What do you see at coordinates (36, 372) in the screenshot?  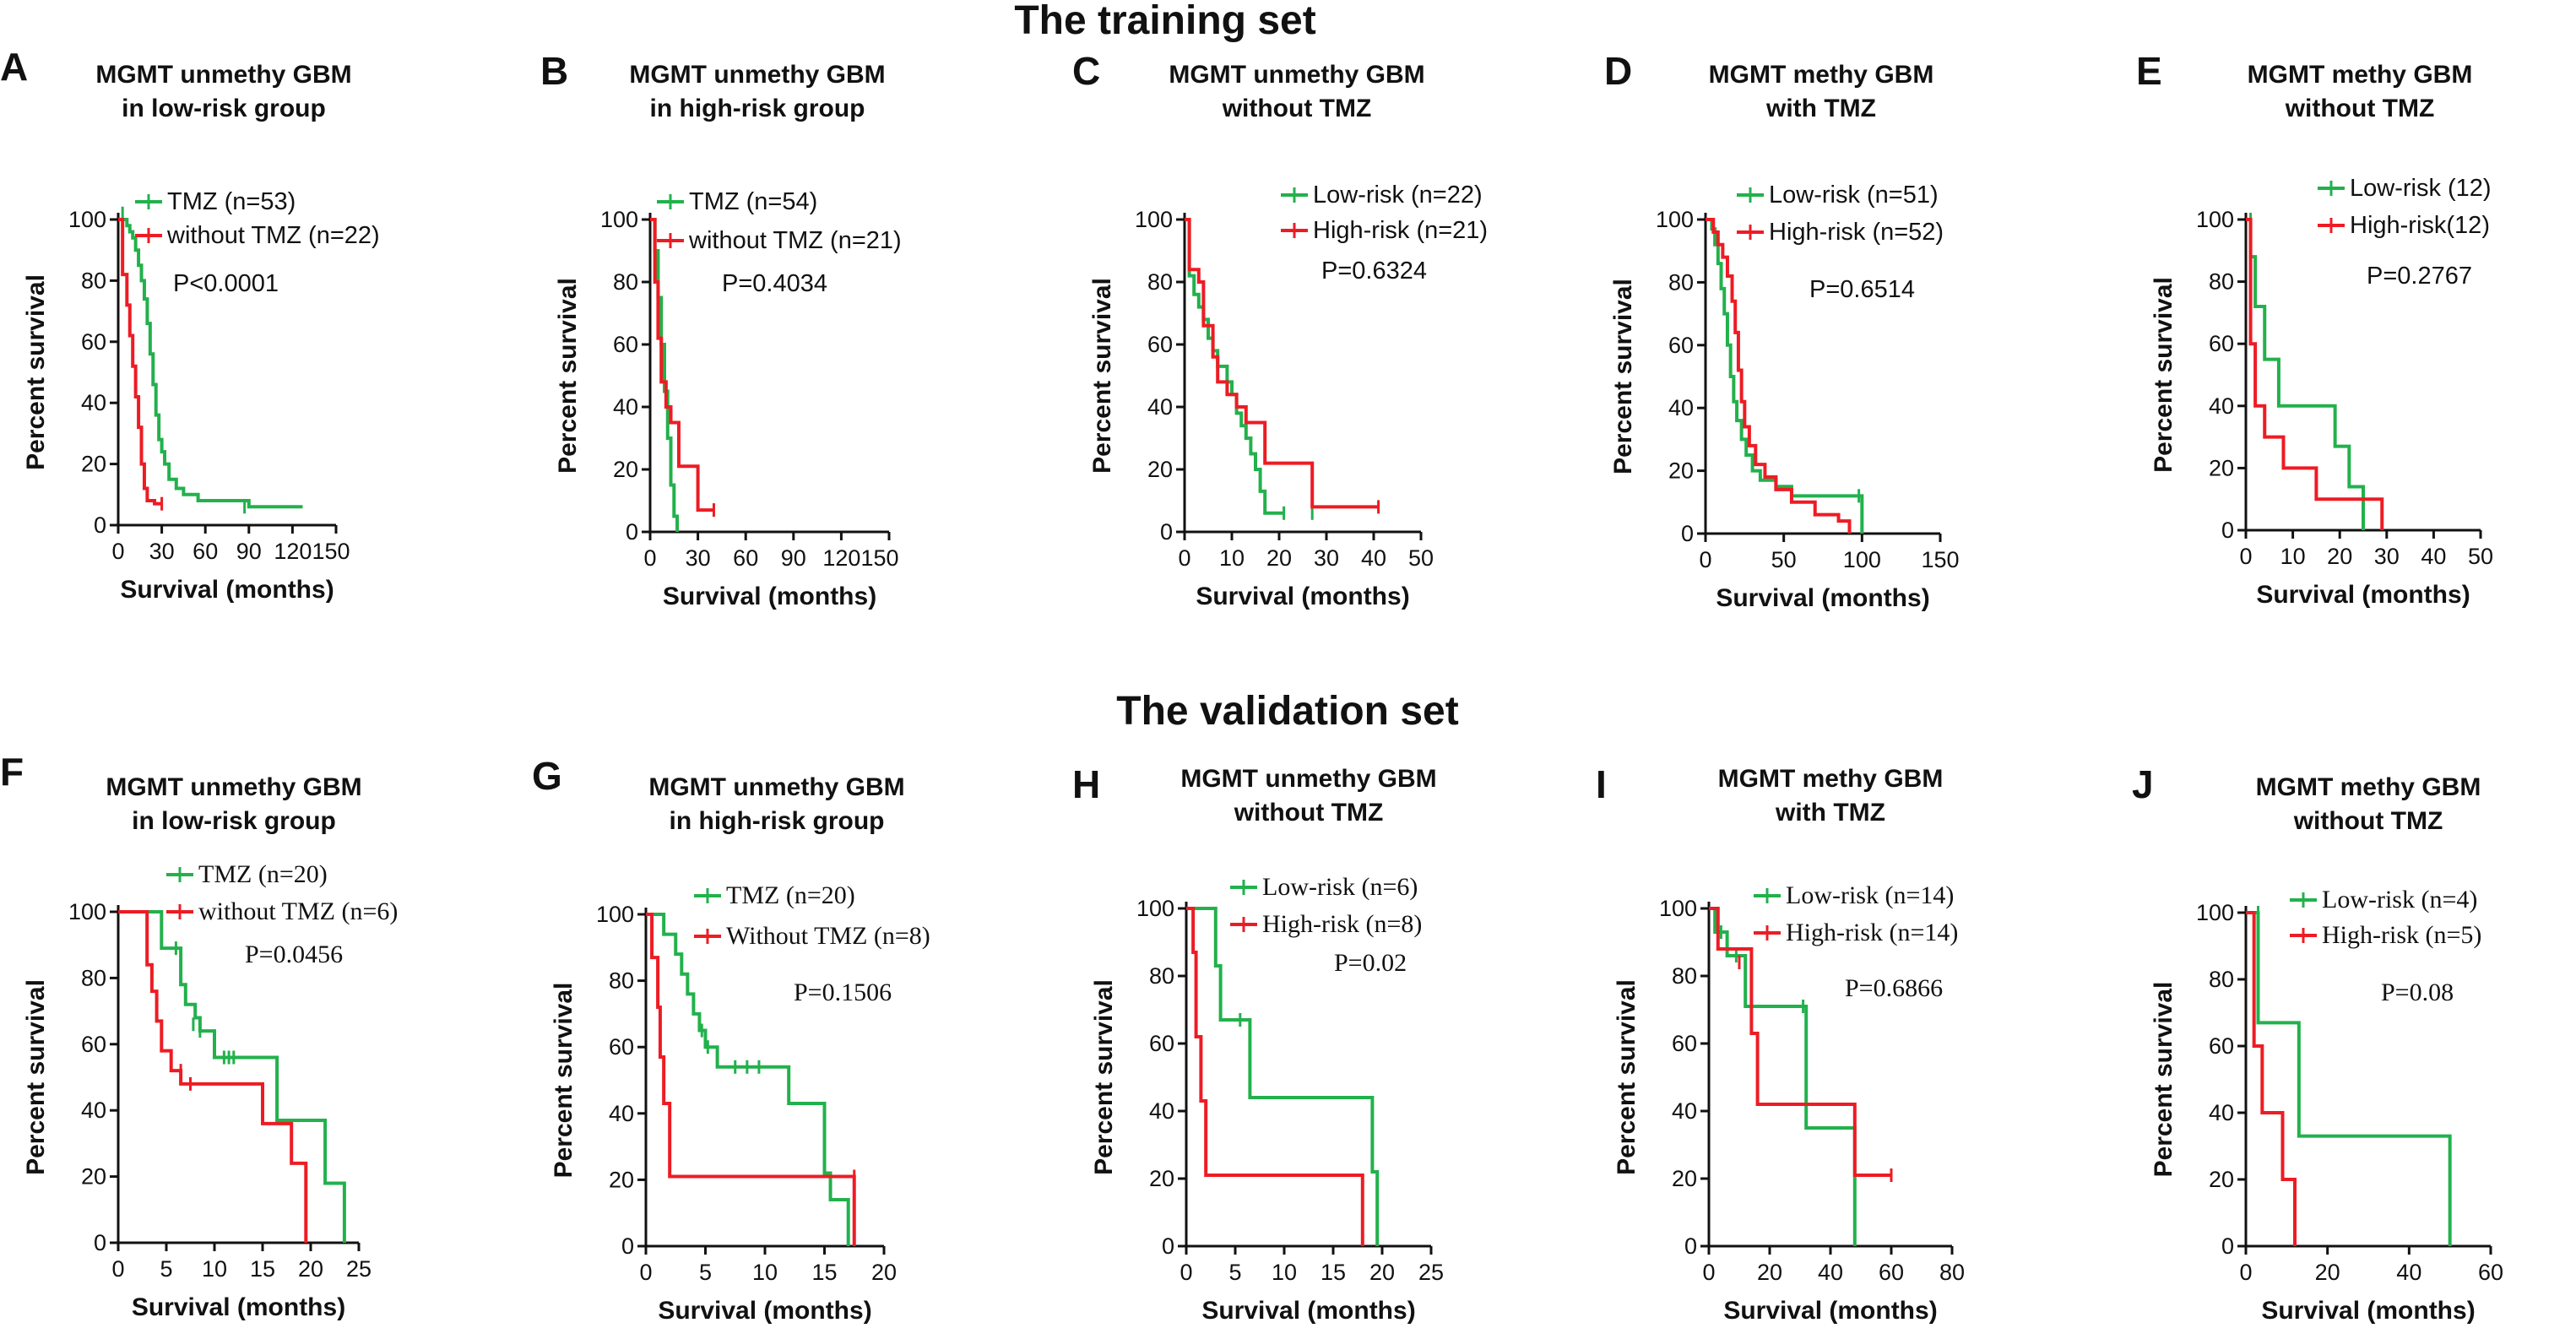 I see `panel-a-y-axis-label: Percent survival` at bounding box center [36, 372].